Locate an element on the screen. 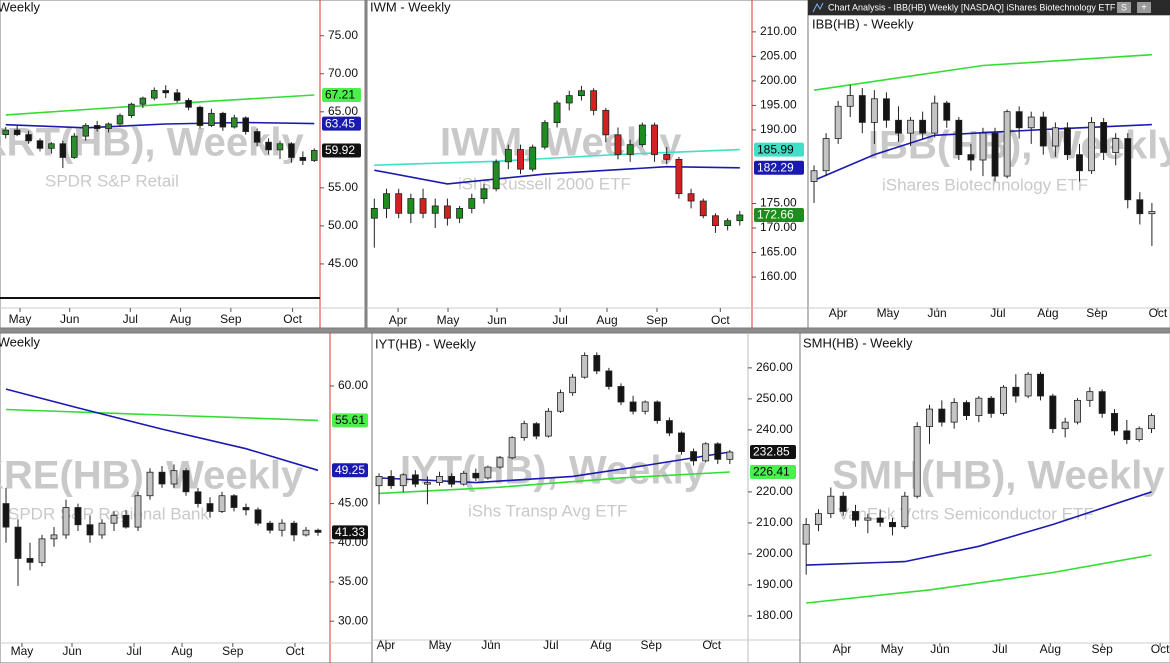 The height and width of the screenshot is (663, 1170). y-tick-label: 165.00 is located at coordinates (778, 252).